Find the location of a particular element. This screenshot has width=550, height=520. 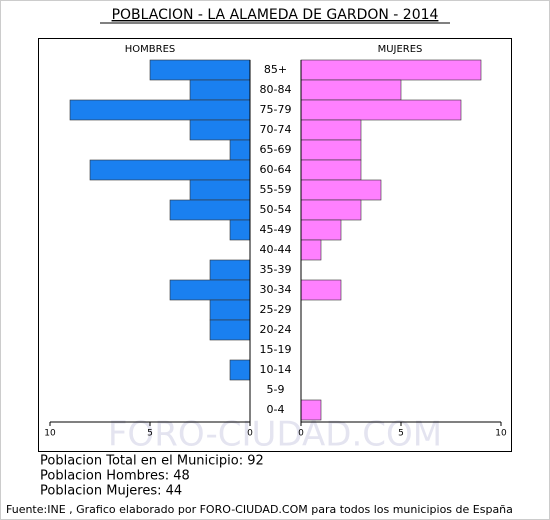

age-label: 35-39 is located at coordinates (276, 269).